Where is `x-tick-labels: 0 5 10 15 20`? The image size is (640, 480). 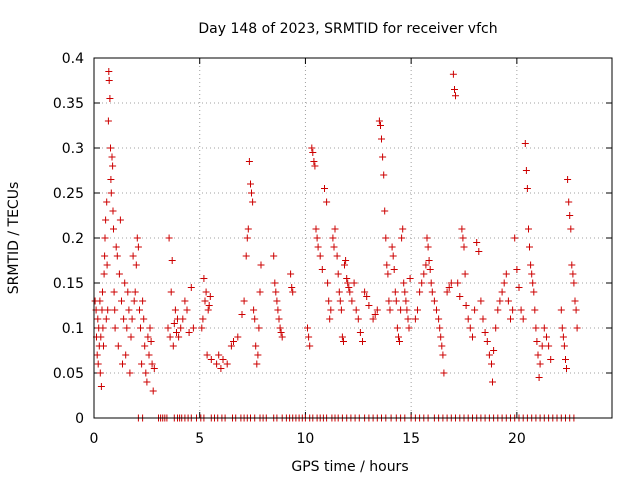 x-tick-labels: 0 5 10 15 20 is located at coordinates (308, 439).